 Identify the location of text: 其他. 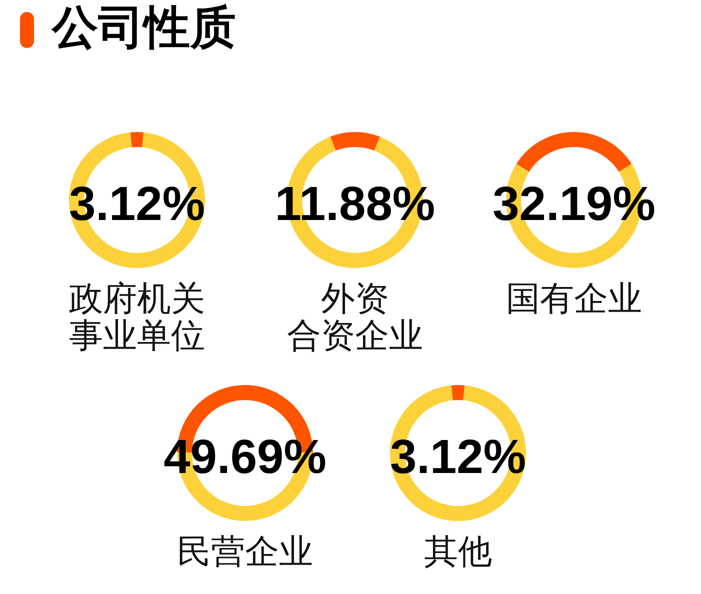
(458, 552).